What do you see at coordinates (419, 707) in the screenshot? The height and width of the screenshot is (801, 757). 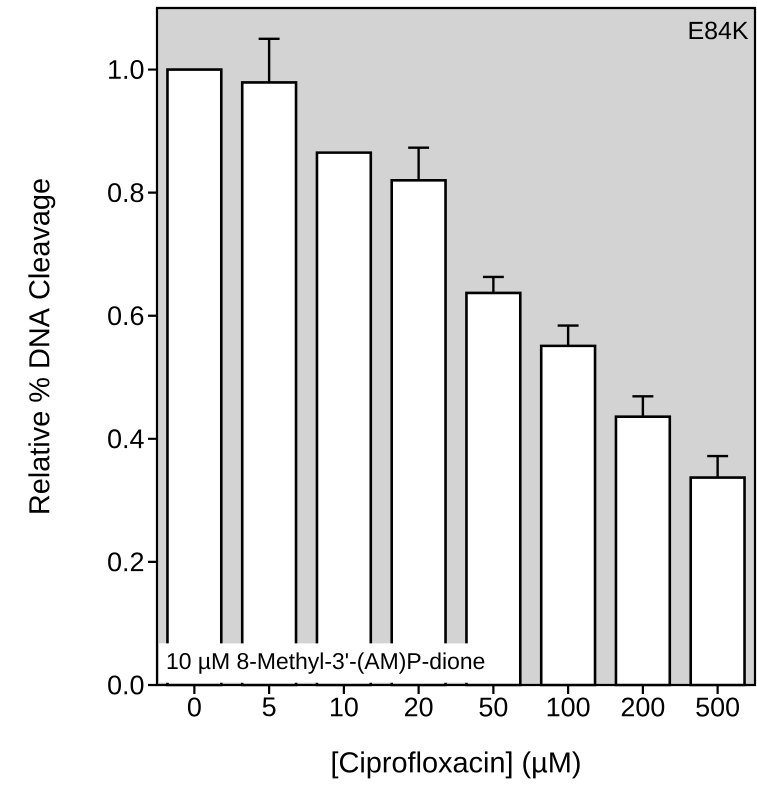 I see `x-tick-label: 20` at bounding box center [419, 707].